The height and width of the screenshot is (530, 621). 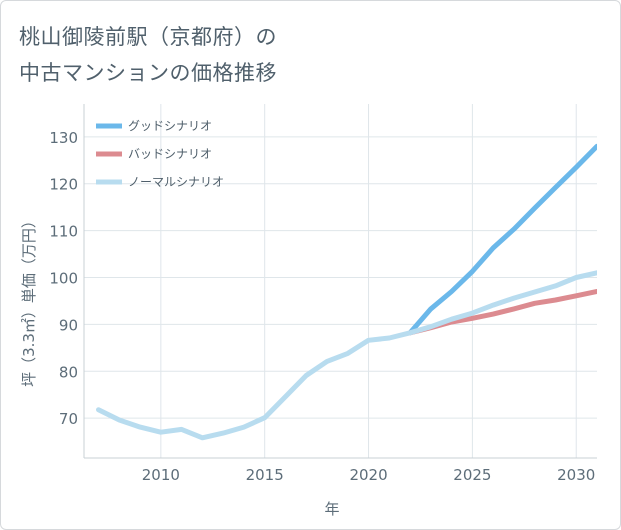 I want to click on y-axis-label: 坪（3.3㎡）単価（万円）, so click(x=29, y=300).